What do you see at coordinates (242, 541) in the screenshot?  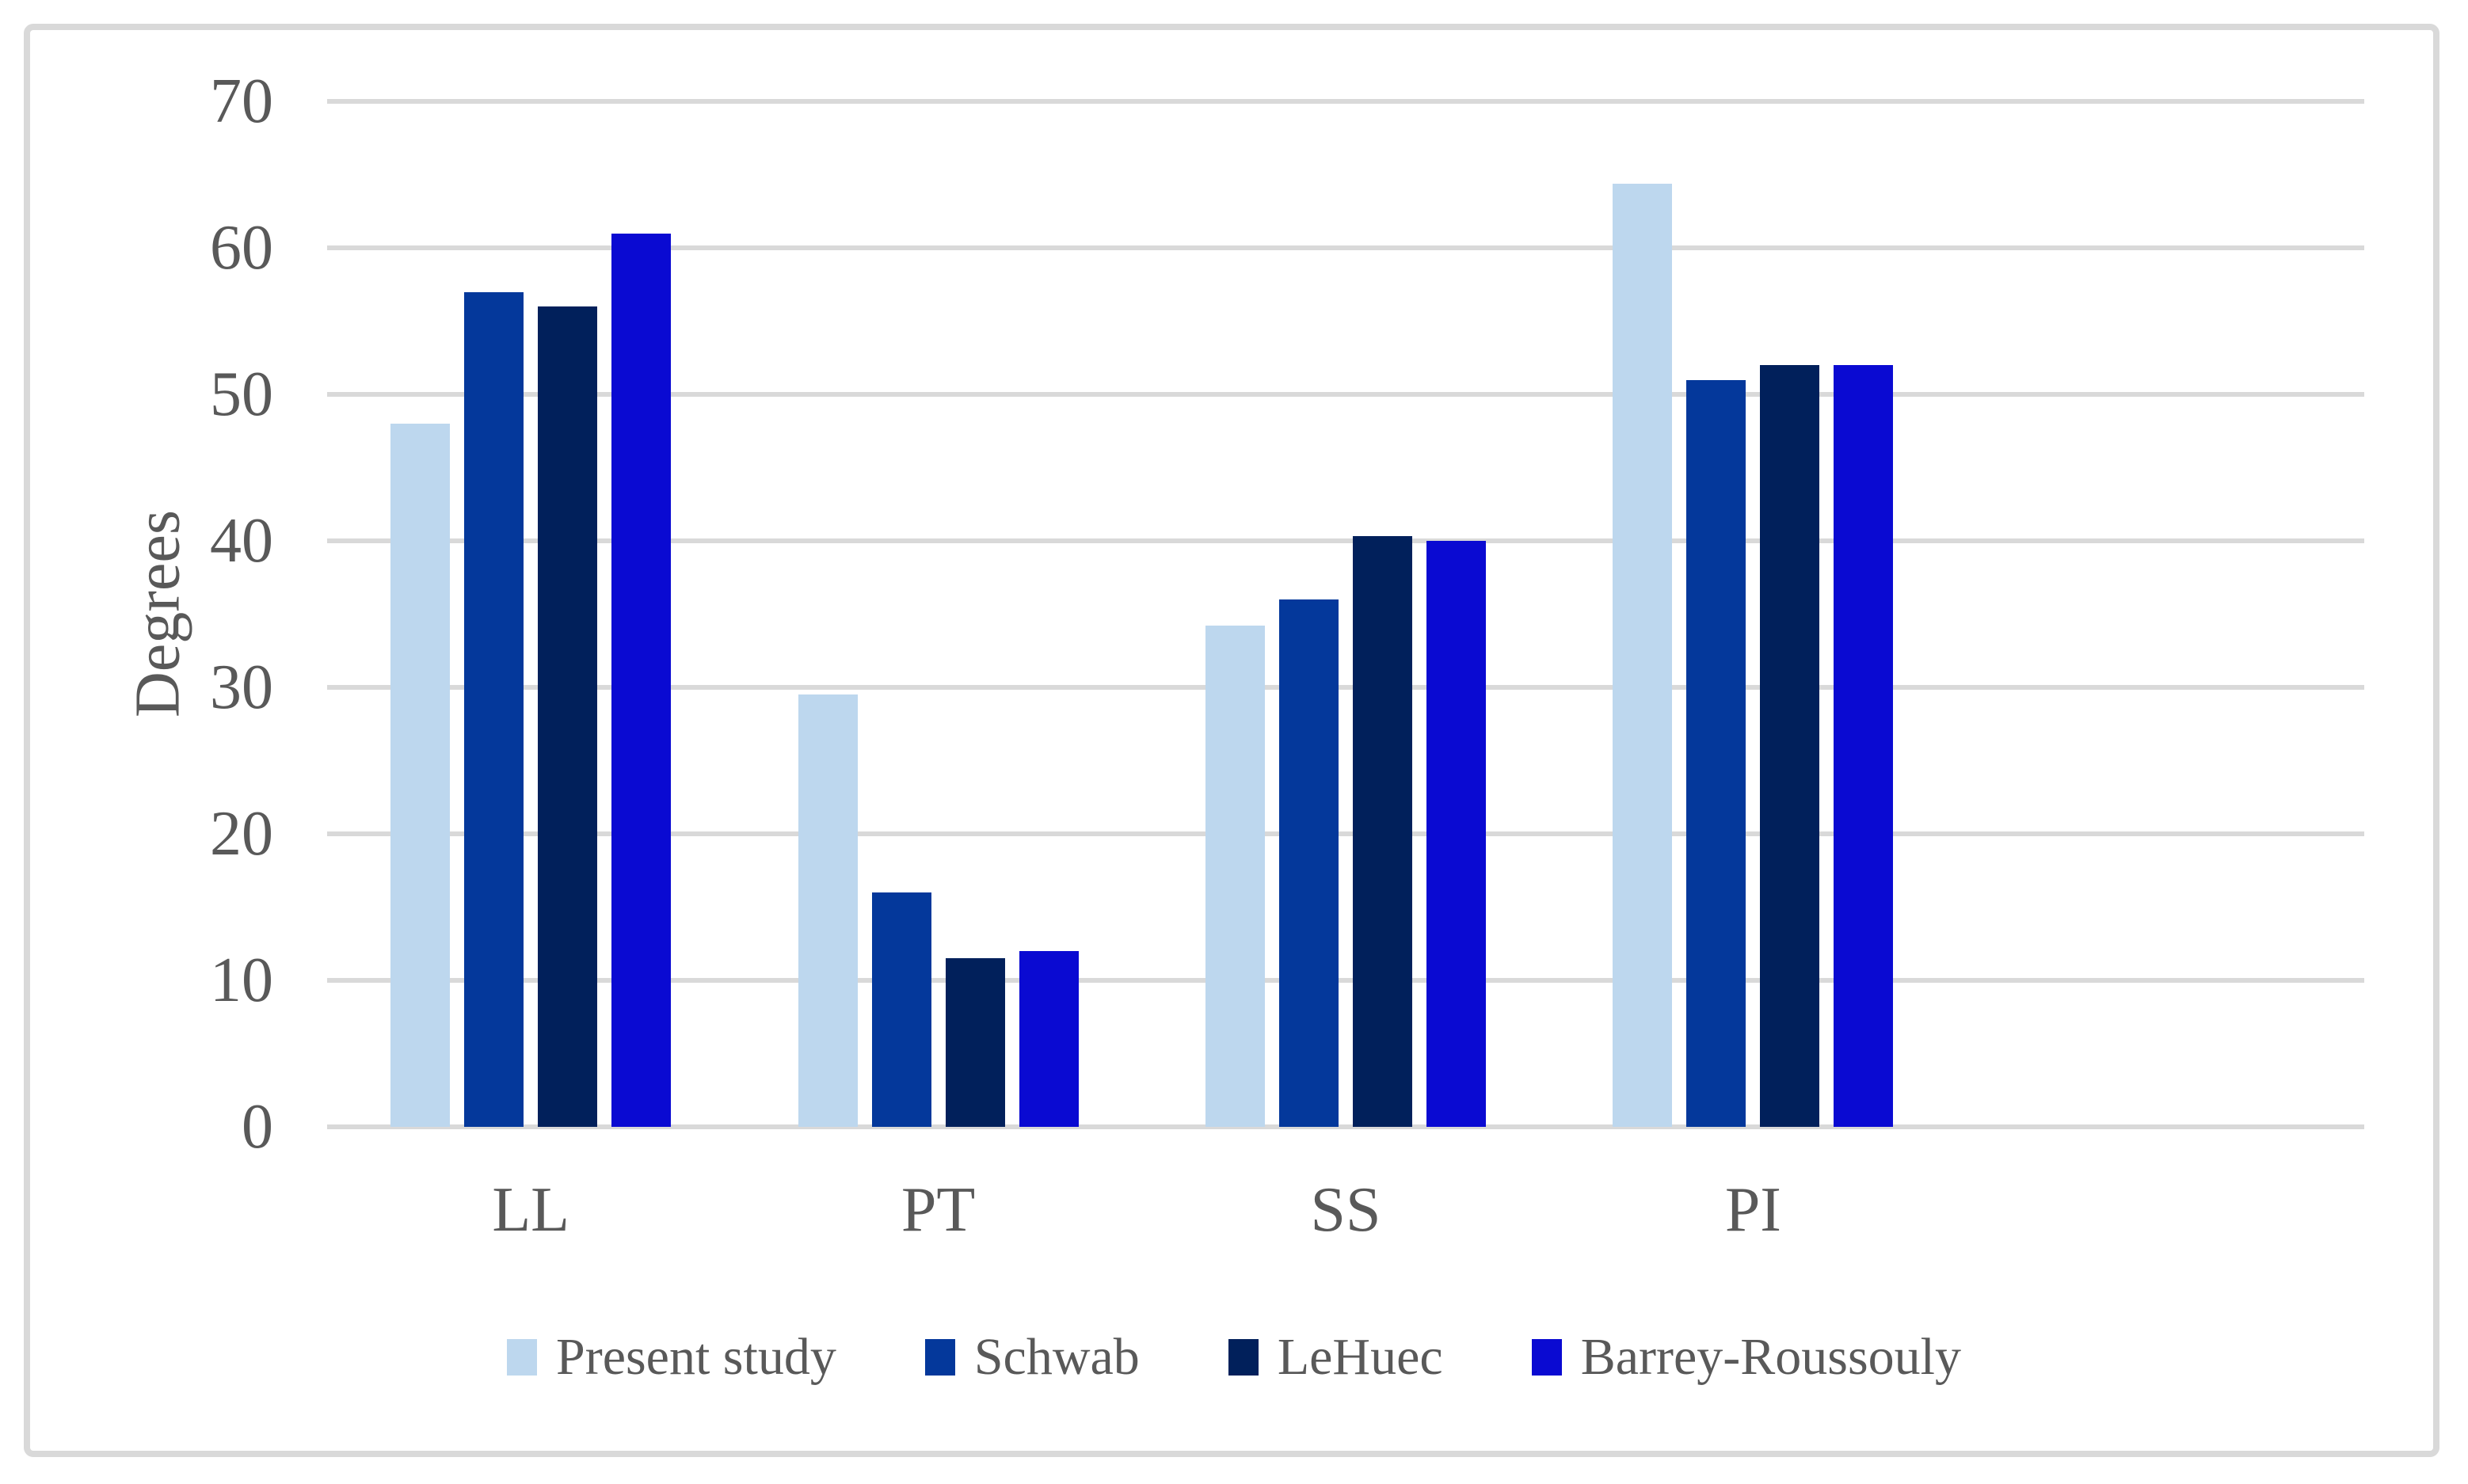 I see `y-tick-label-40: 40` at bounding box center [242, 541].